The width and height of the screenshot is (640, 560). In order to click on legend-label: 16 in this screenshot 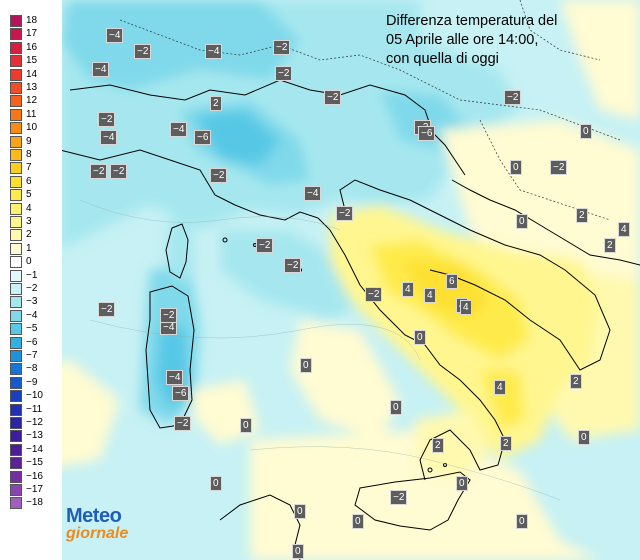, I will do `click(32, 47)`.